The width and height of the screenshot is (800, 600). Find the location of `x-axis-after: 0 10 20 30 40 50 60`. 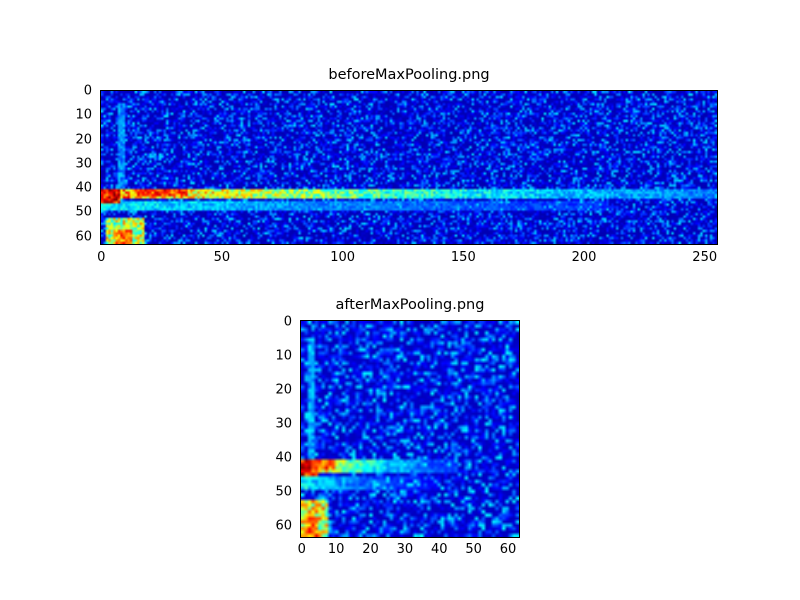

x-axis-after: 0 10 20 30 40 50 60 is located at coordinates (408, 550).